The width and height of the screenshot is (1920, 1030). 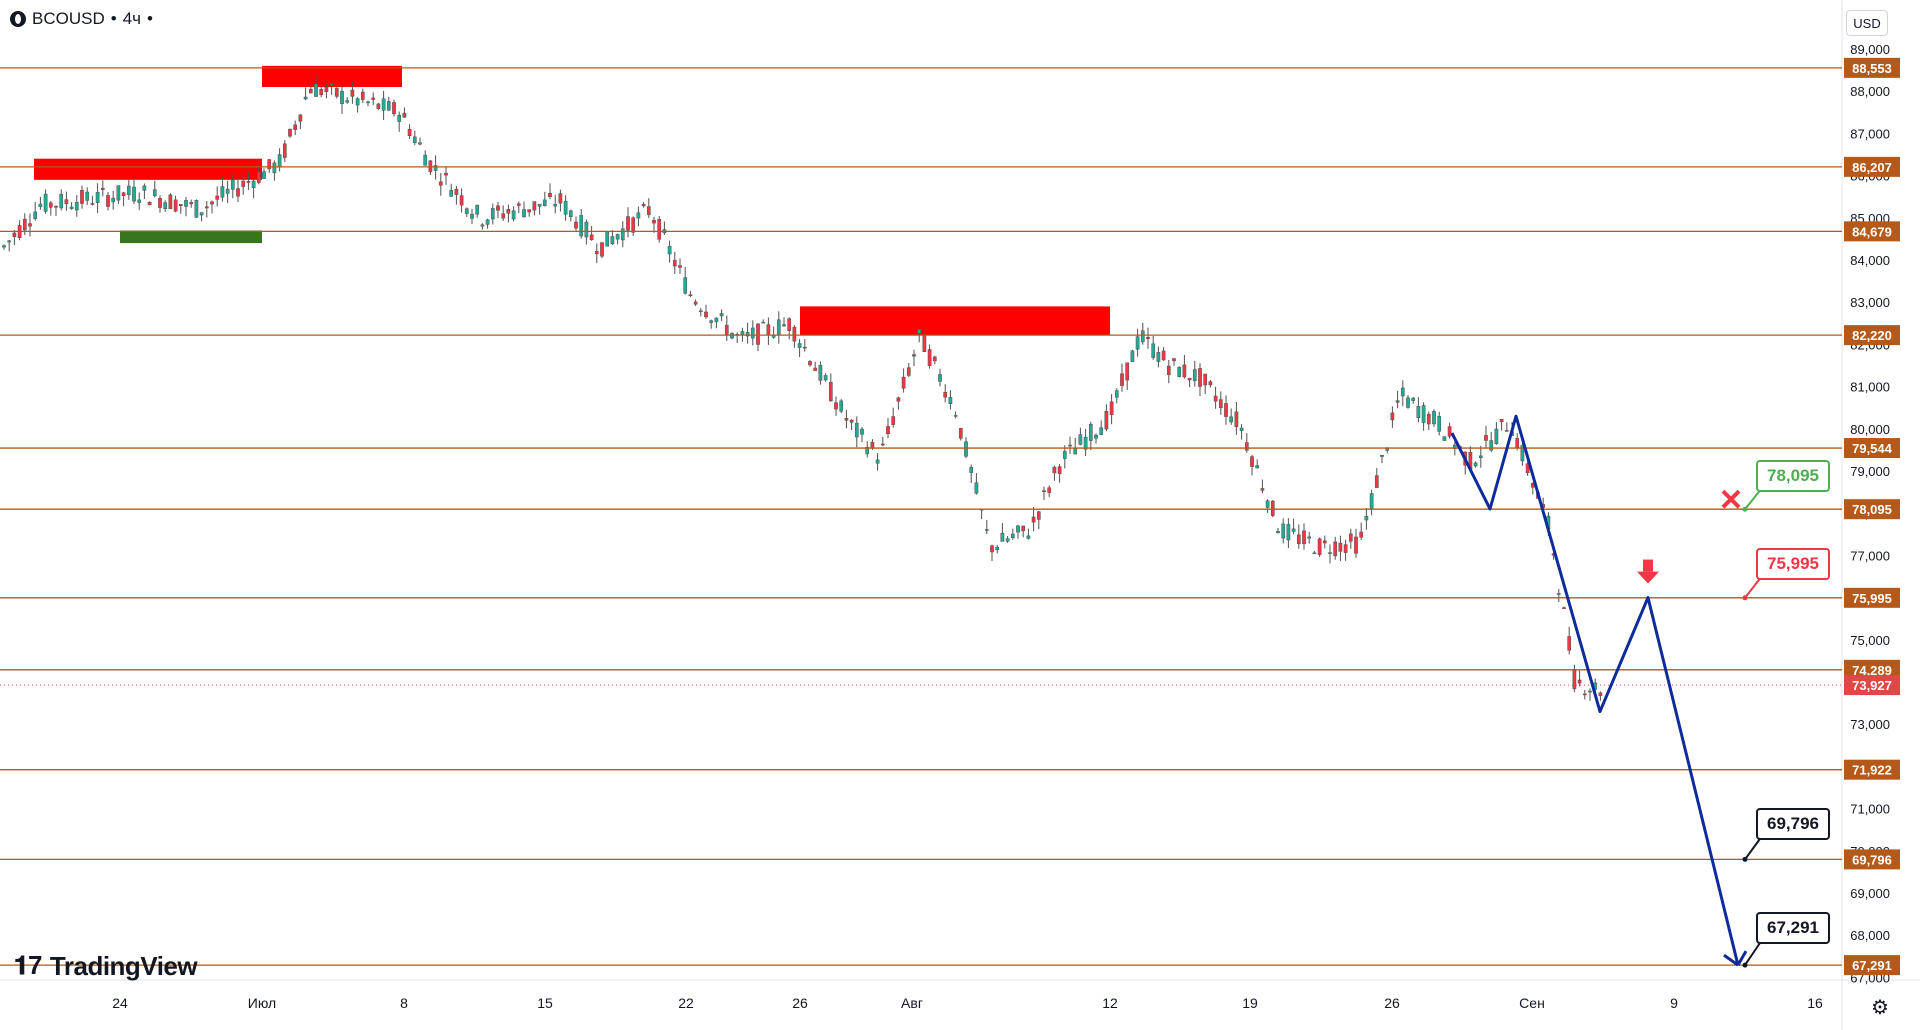 I want to click on target-callout: 67,291, so click(x=1793, y=928).